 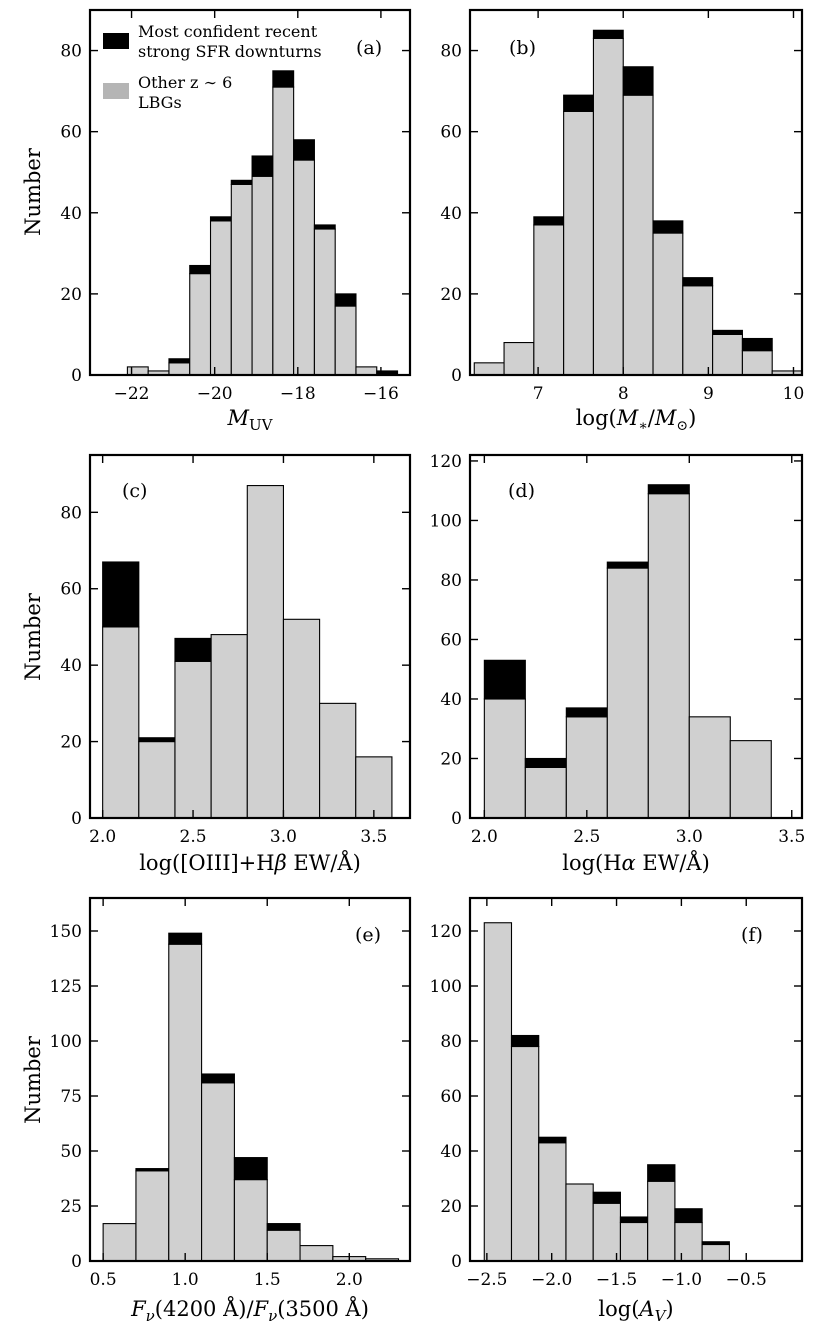 What do you see at coordinates (456, 819) in the screenshot?
I see `panel-d-ytick-label-0: 0` at bounding box center [456, 819].